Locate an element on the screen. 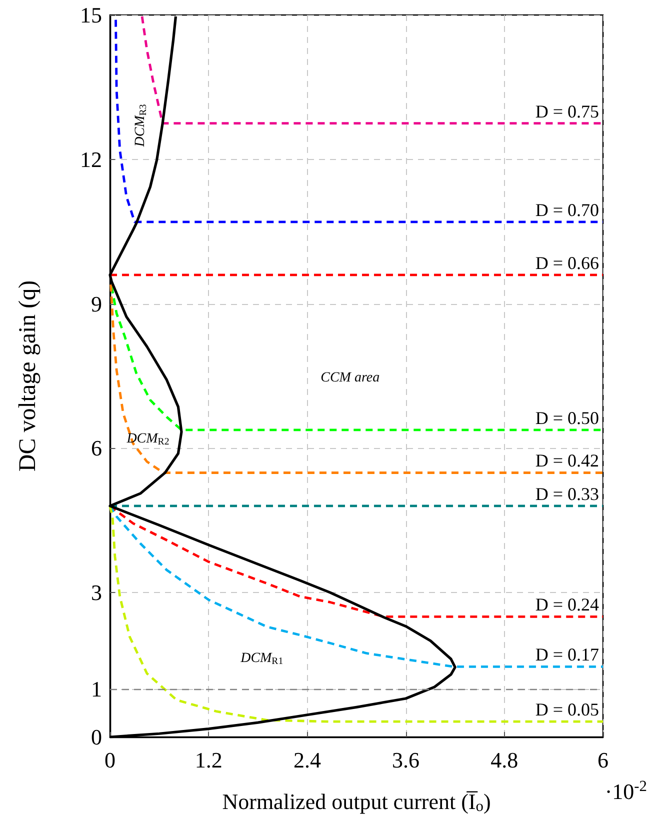 The height and width of the screenshot is (824, 651). annotation: CCM area is located at coordinates (350, 378).